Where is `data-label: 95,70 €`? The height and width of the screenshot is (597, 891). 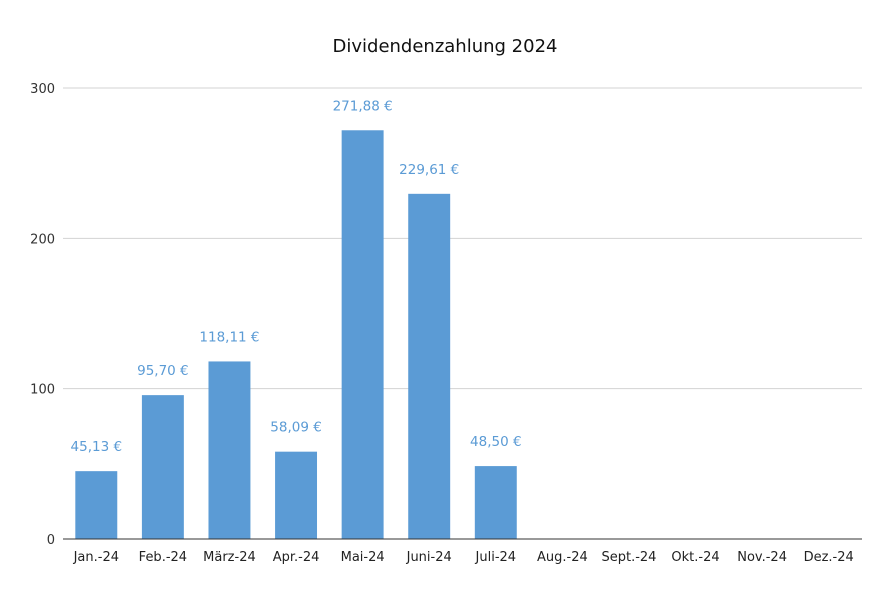
data-label: 95,70 € is located at coordinates (163, 371).